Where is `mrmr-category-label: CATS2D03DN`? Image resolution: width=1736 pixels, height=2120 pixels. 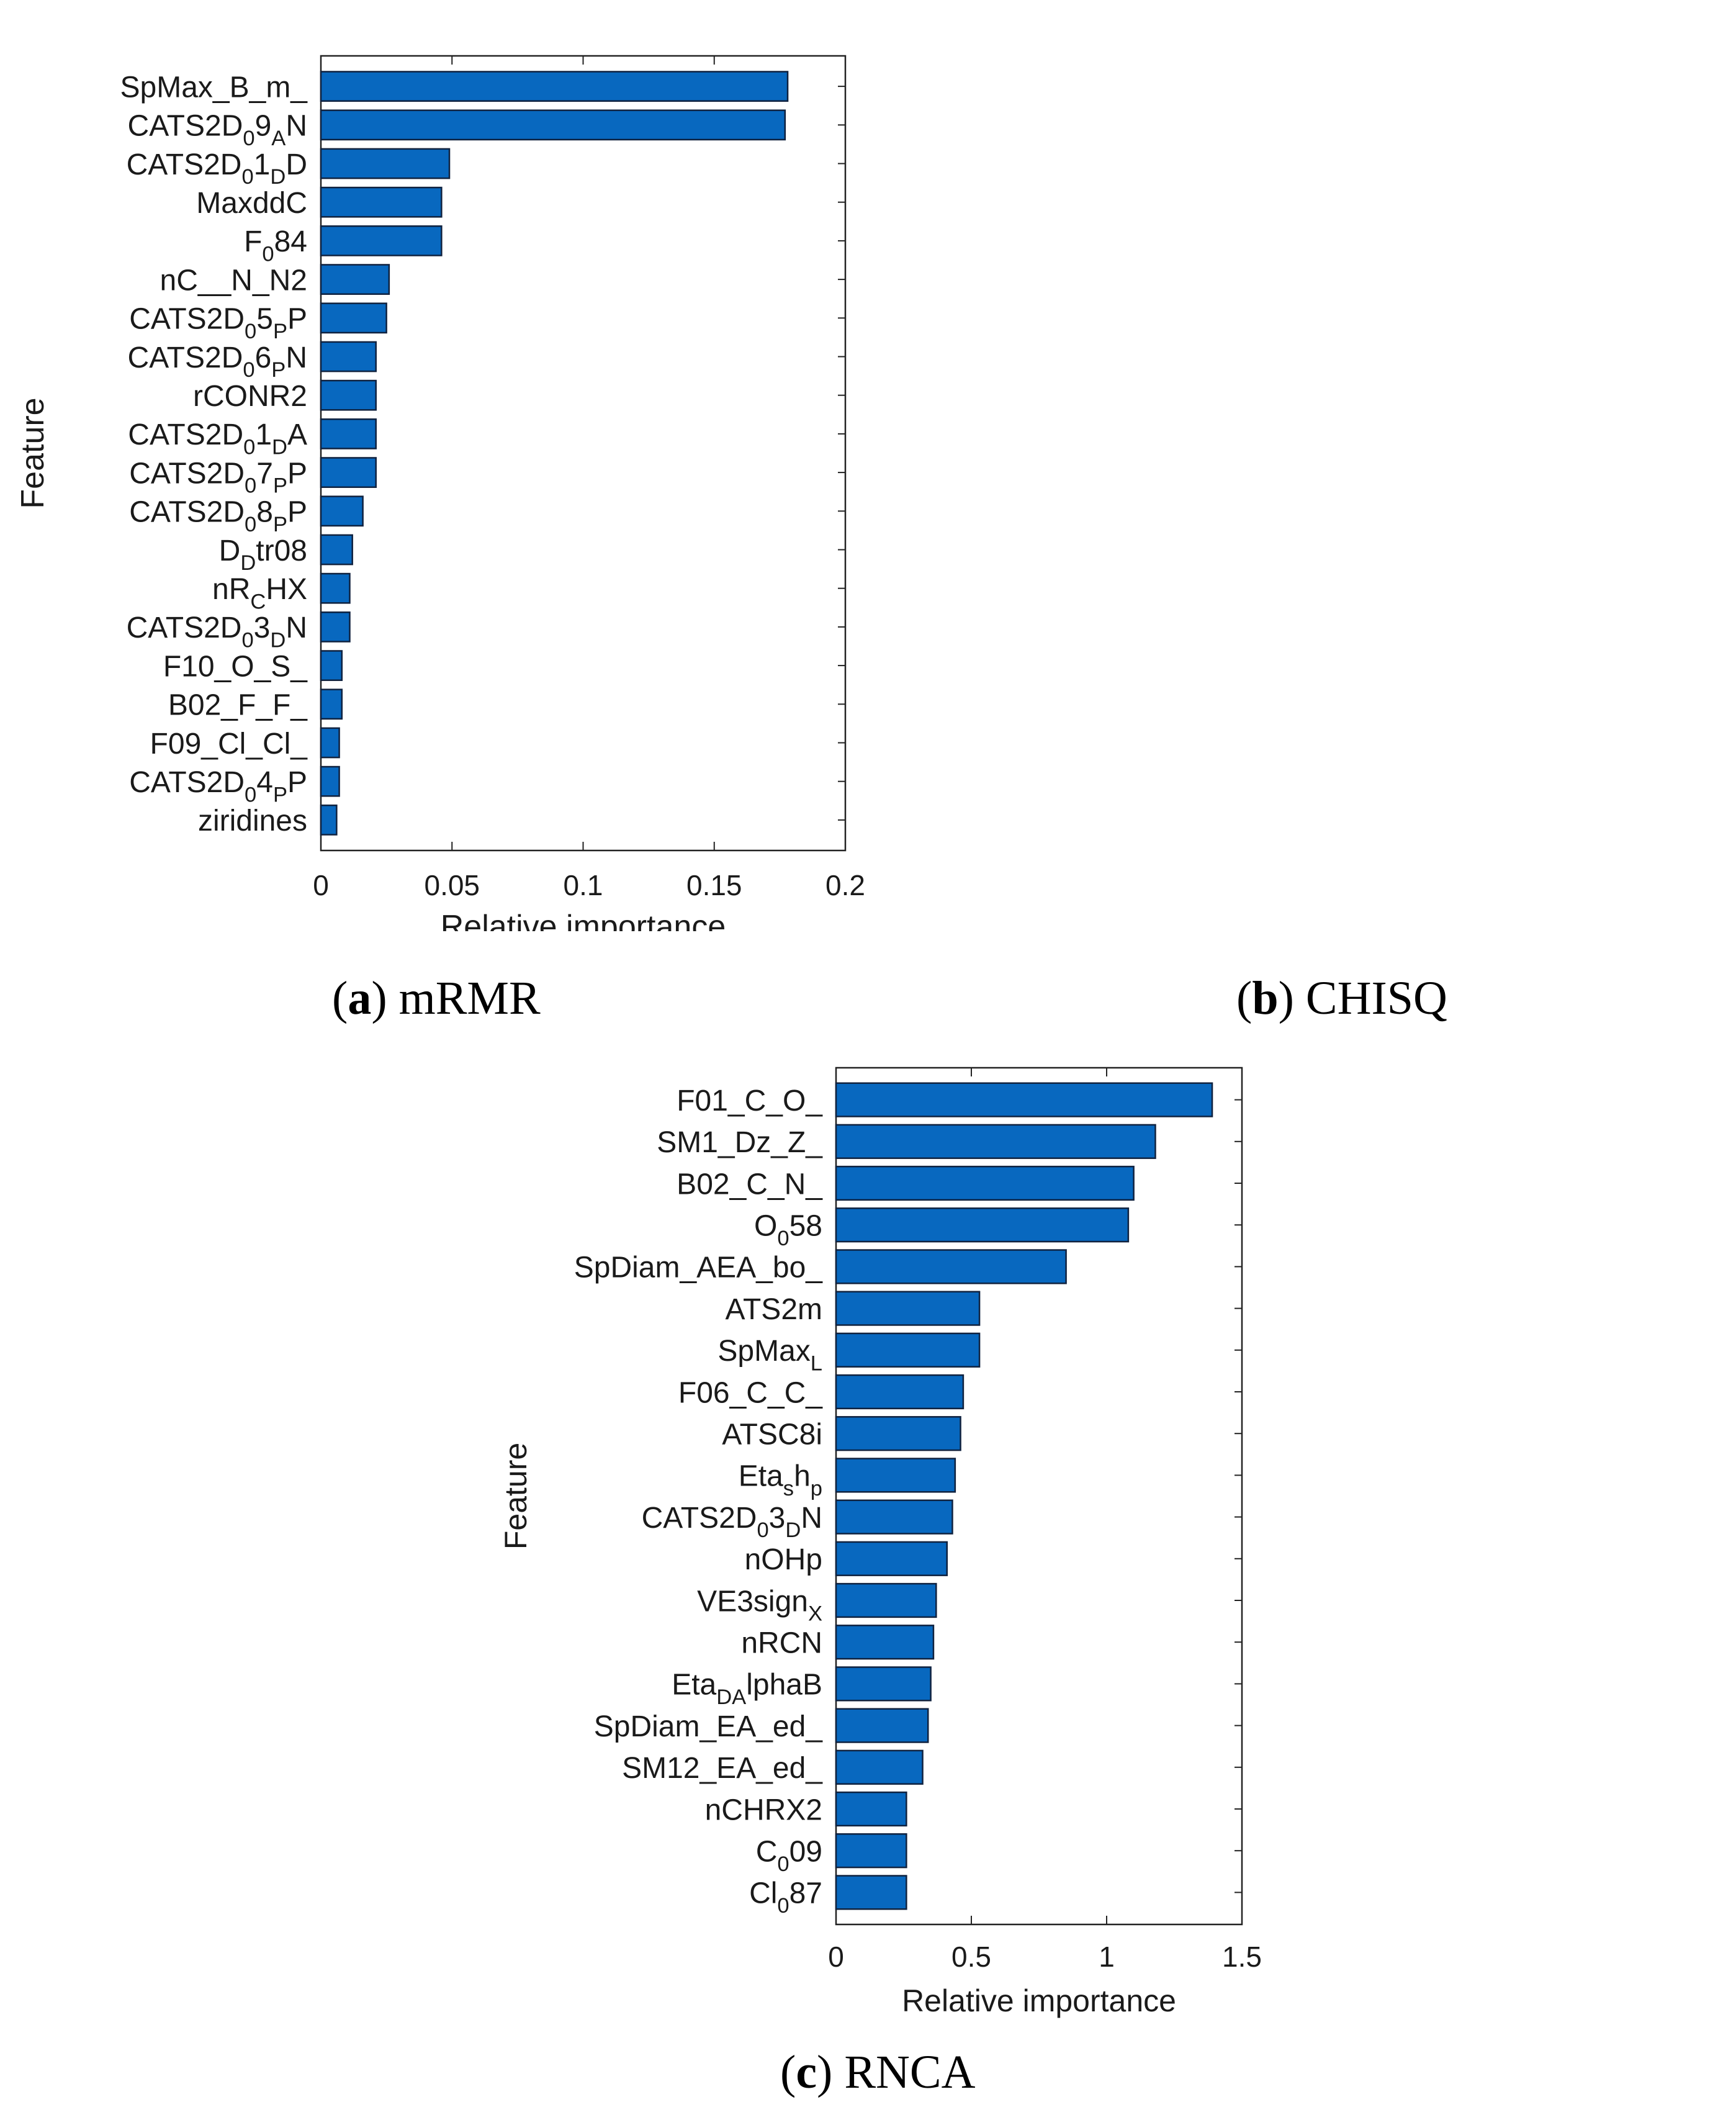
mrmr-category-label: CATS2D03DN is located at coordinates (217, 632).